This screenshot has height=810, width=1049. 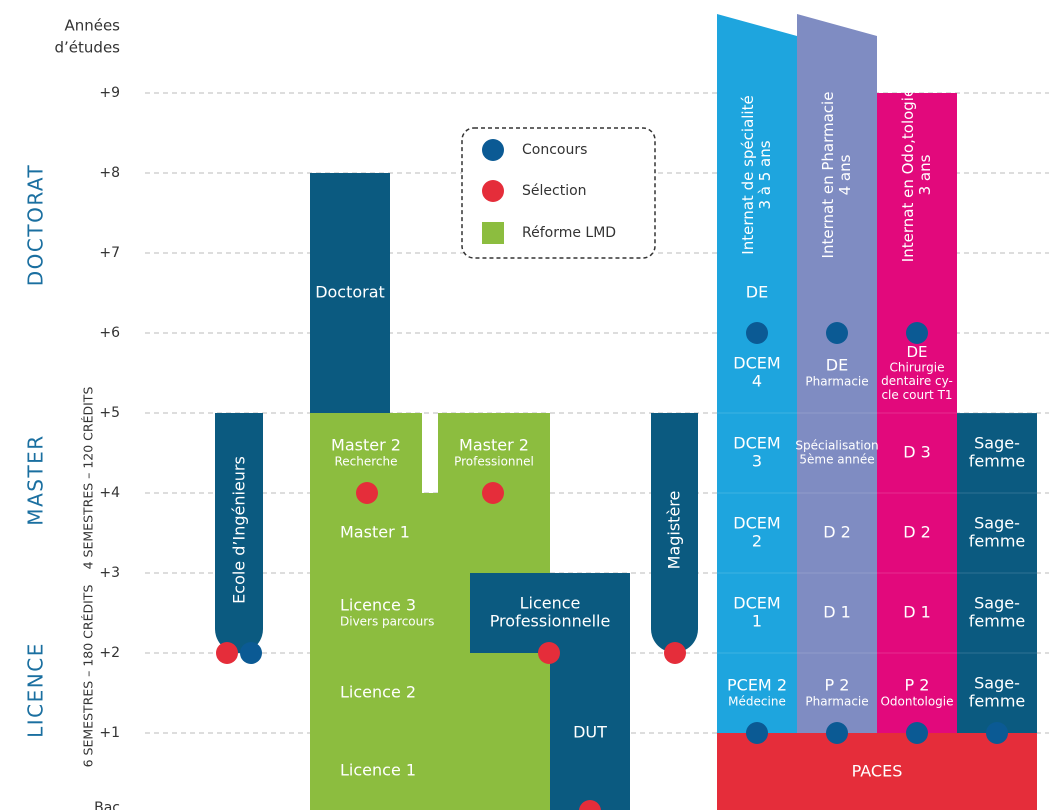 I want to click on y-tick-label: +7, so click(x=109, y=253).